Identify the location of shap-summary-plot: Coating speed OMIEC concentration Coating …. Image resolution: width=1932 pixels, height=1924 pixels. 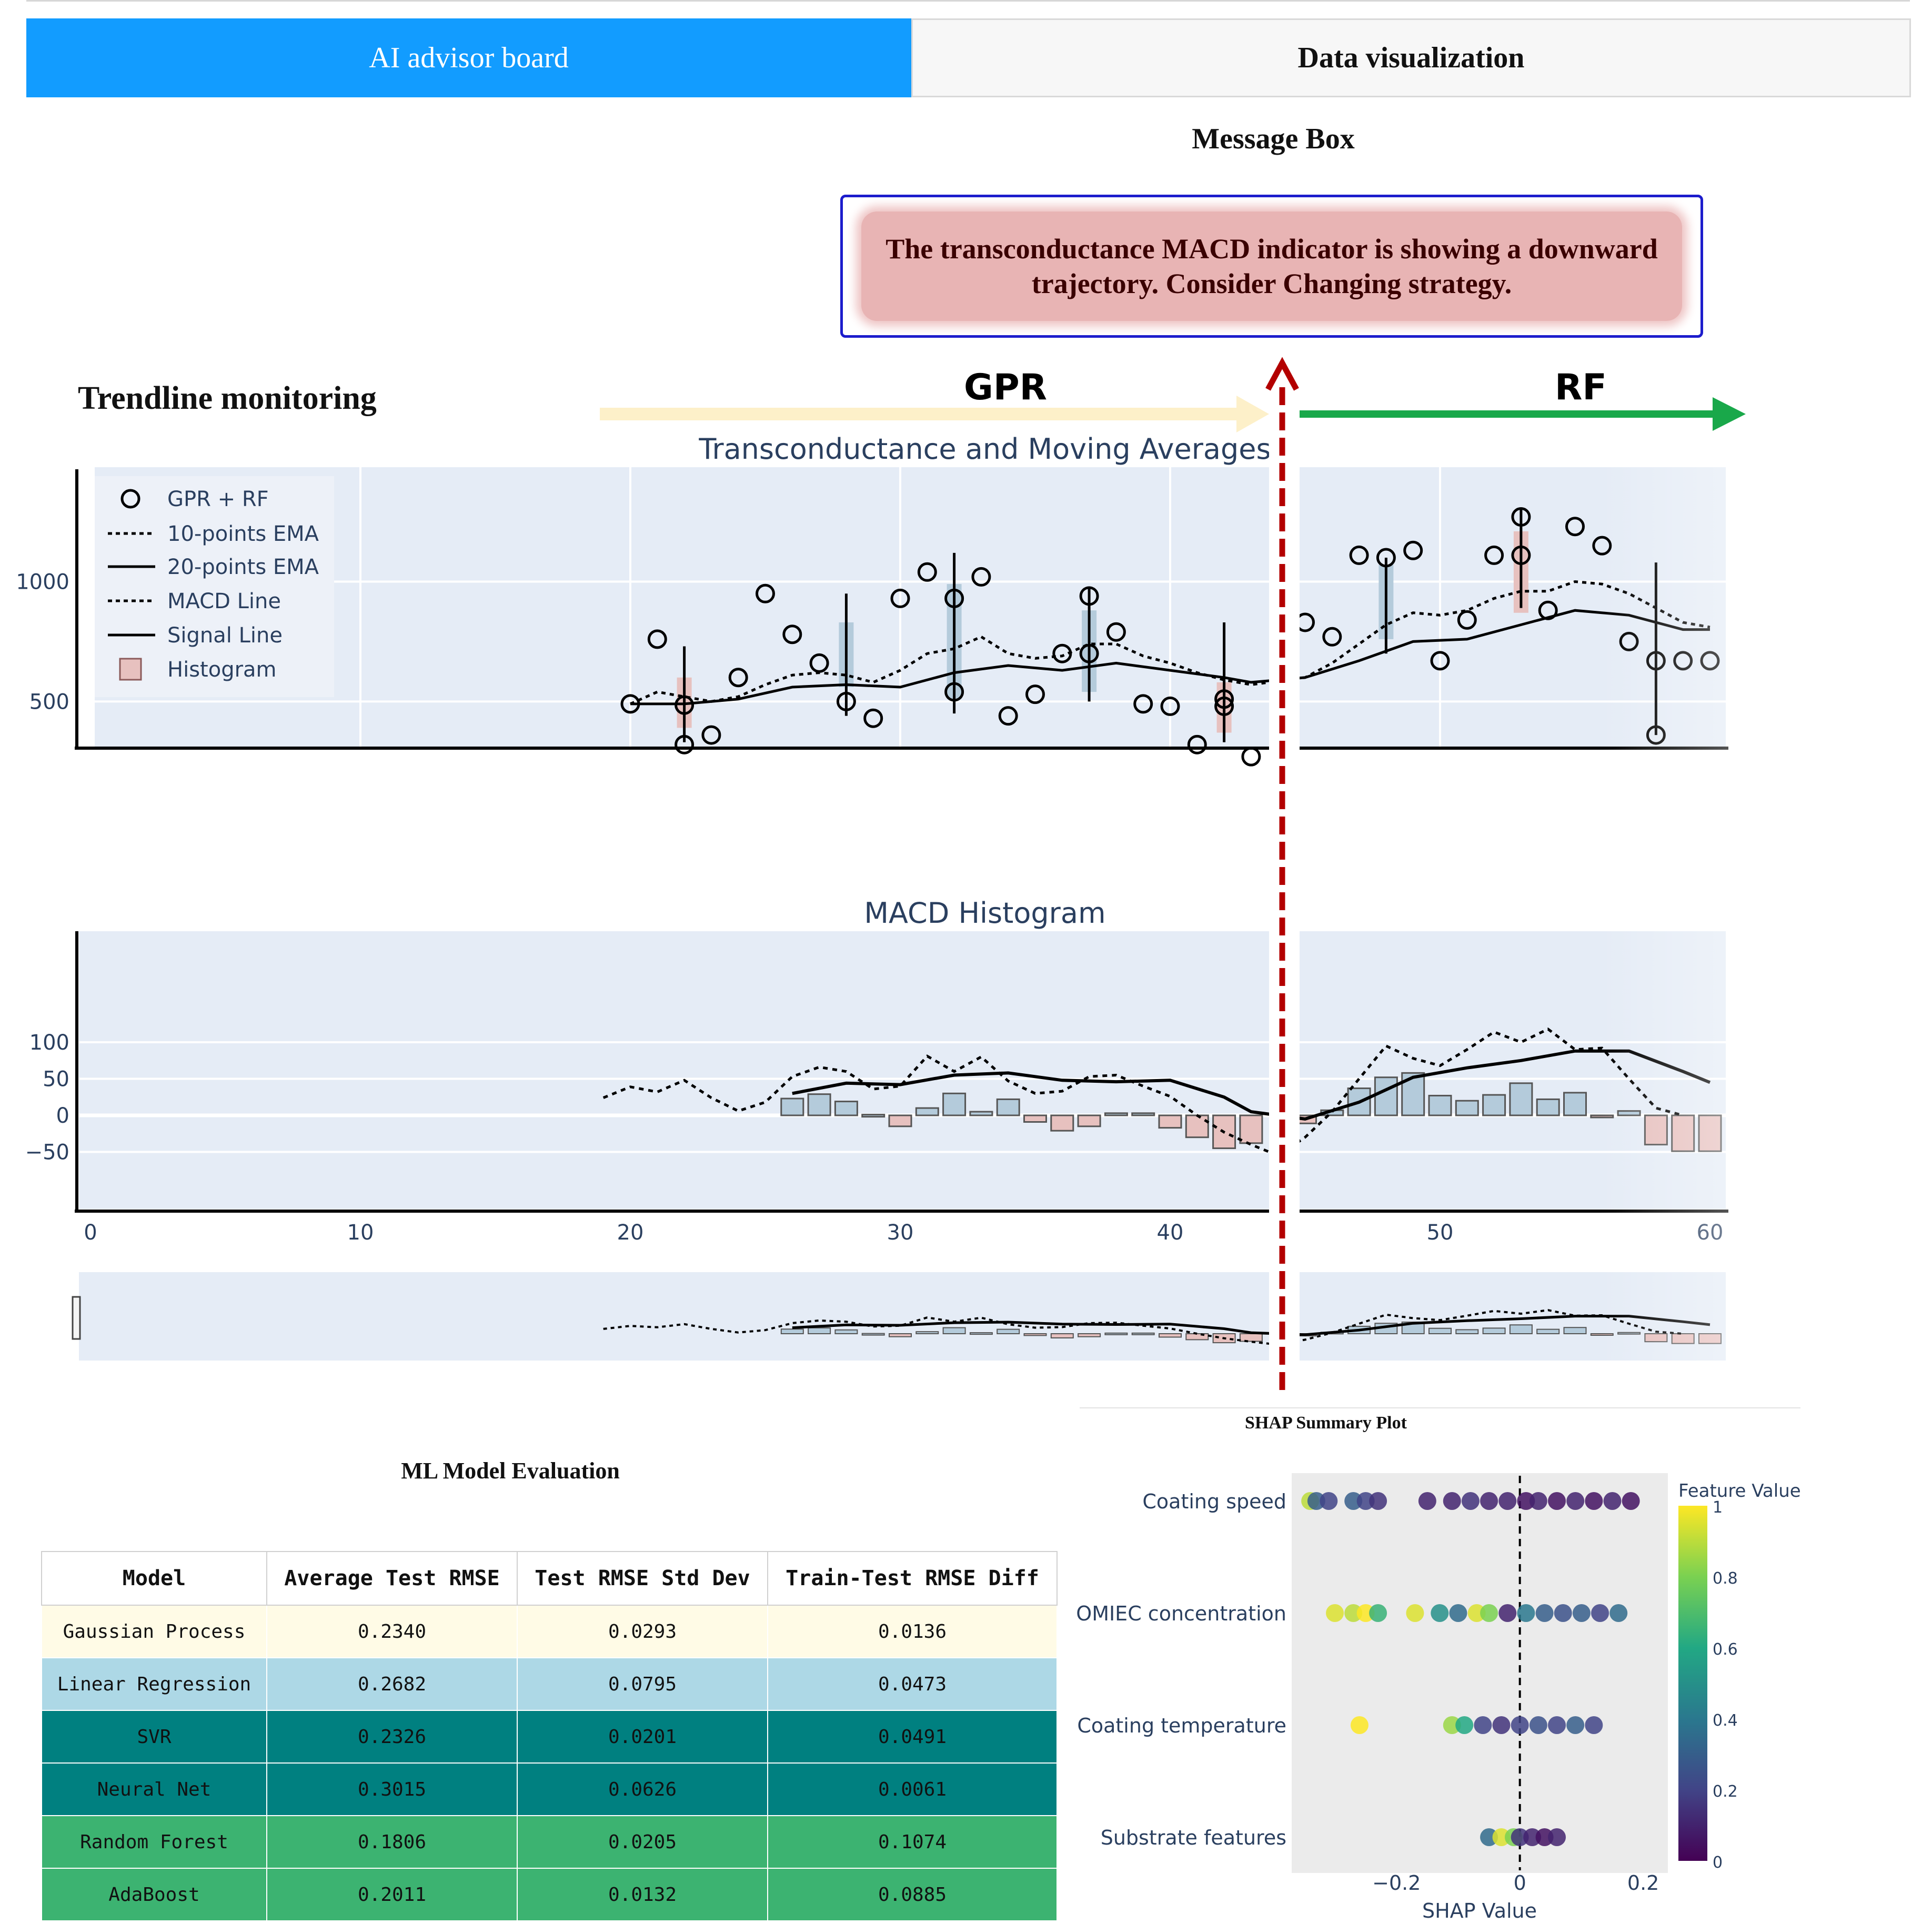
(1438, 1697).